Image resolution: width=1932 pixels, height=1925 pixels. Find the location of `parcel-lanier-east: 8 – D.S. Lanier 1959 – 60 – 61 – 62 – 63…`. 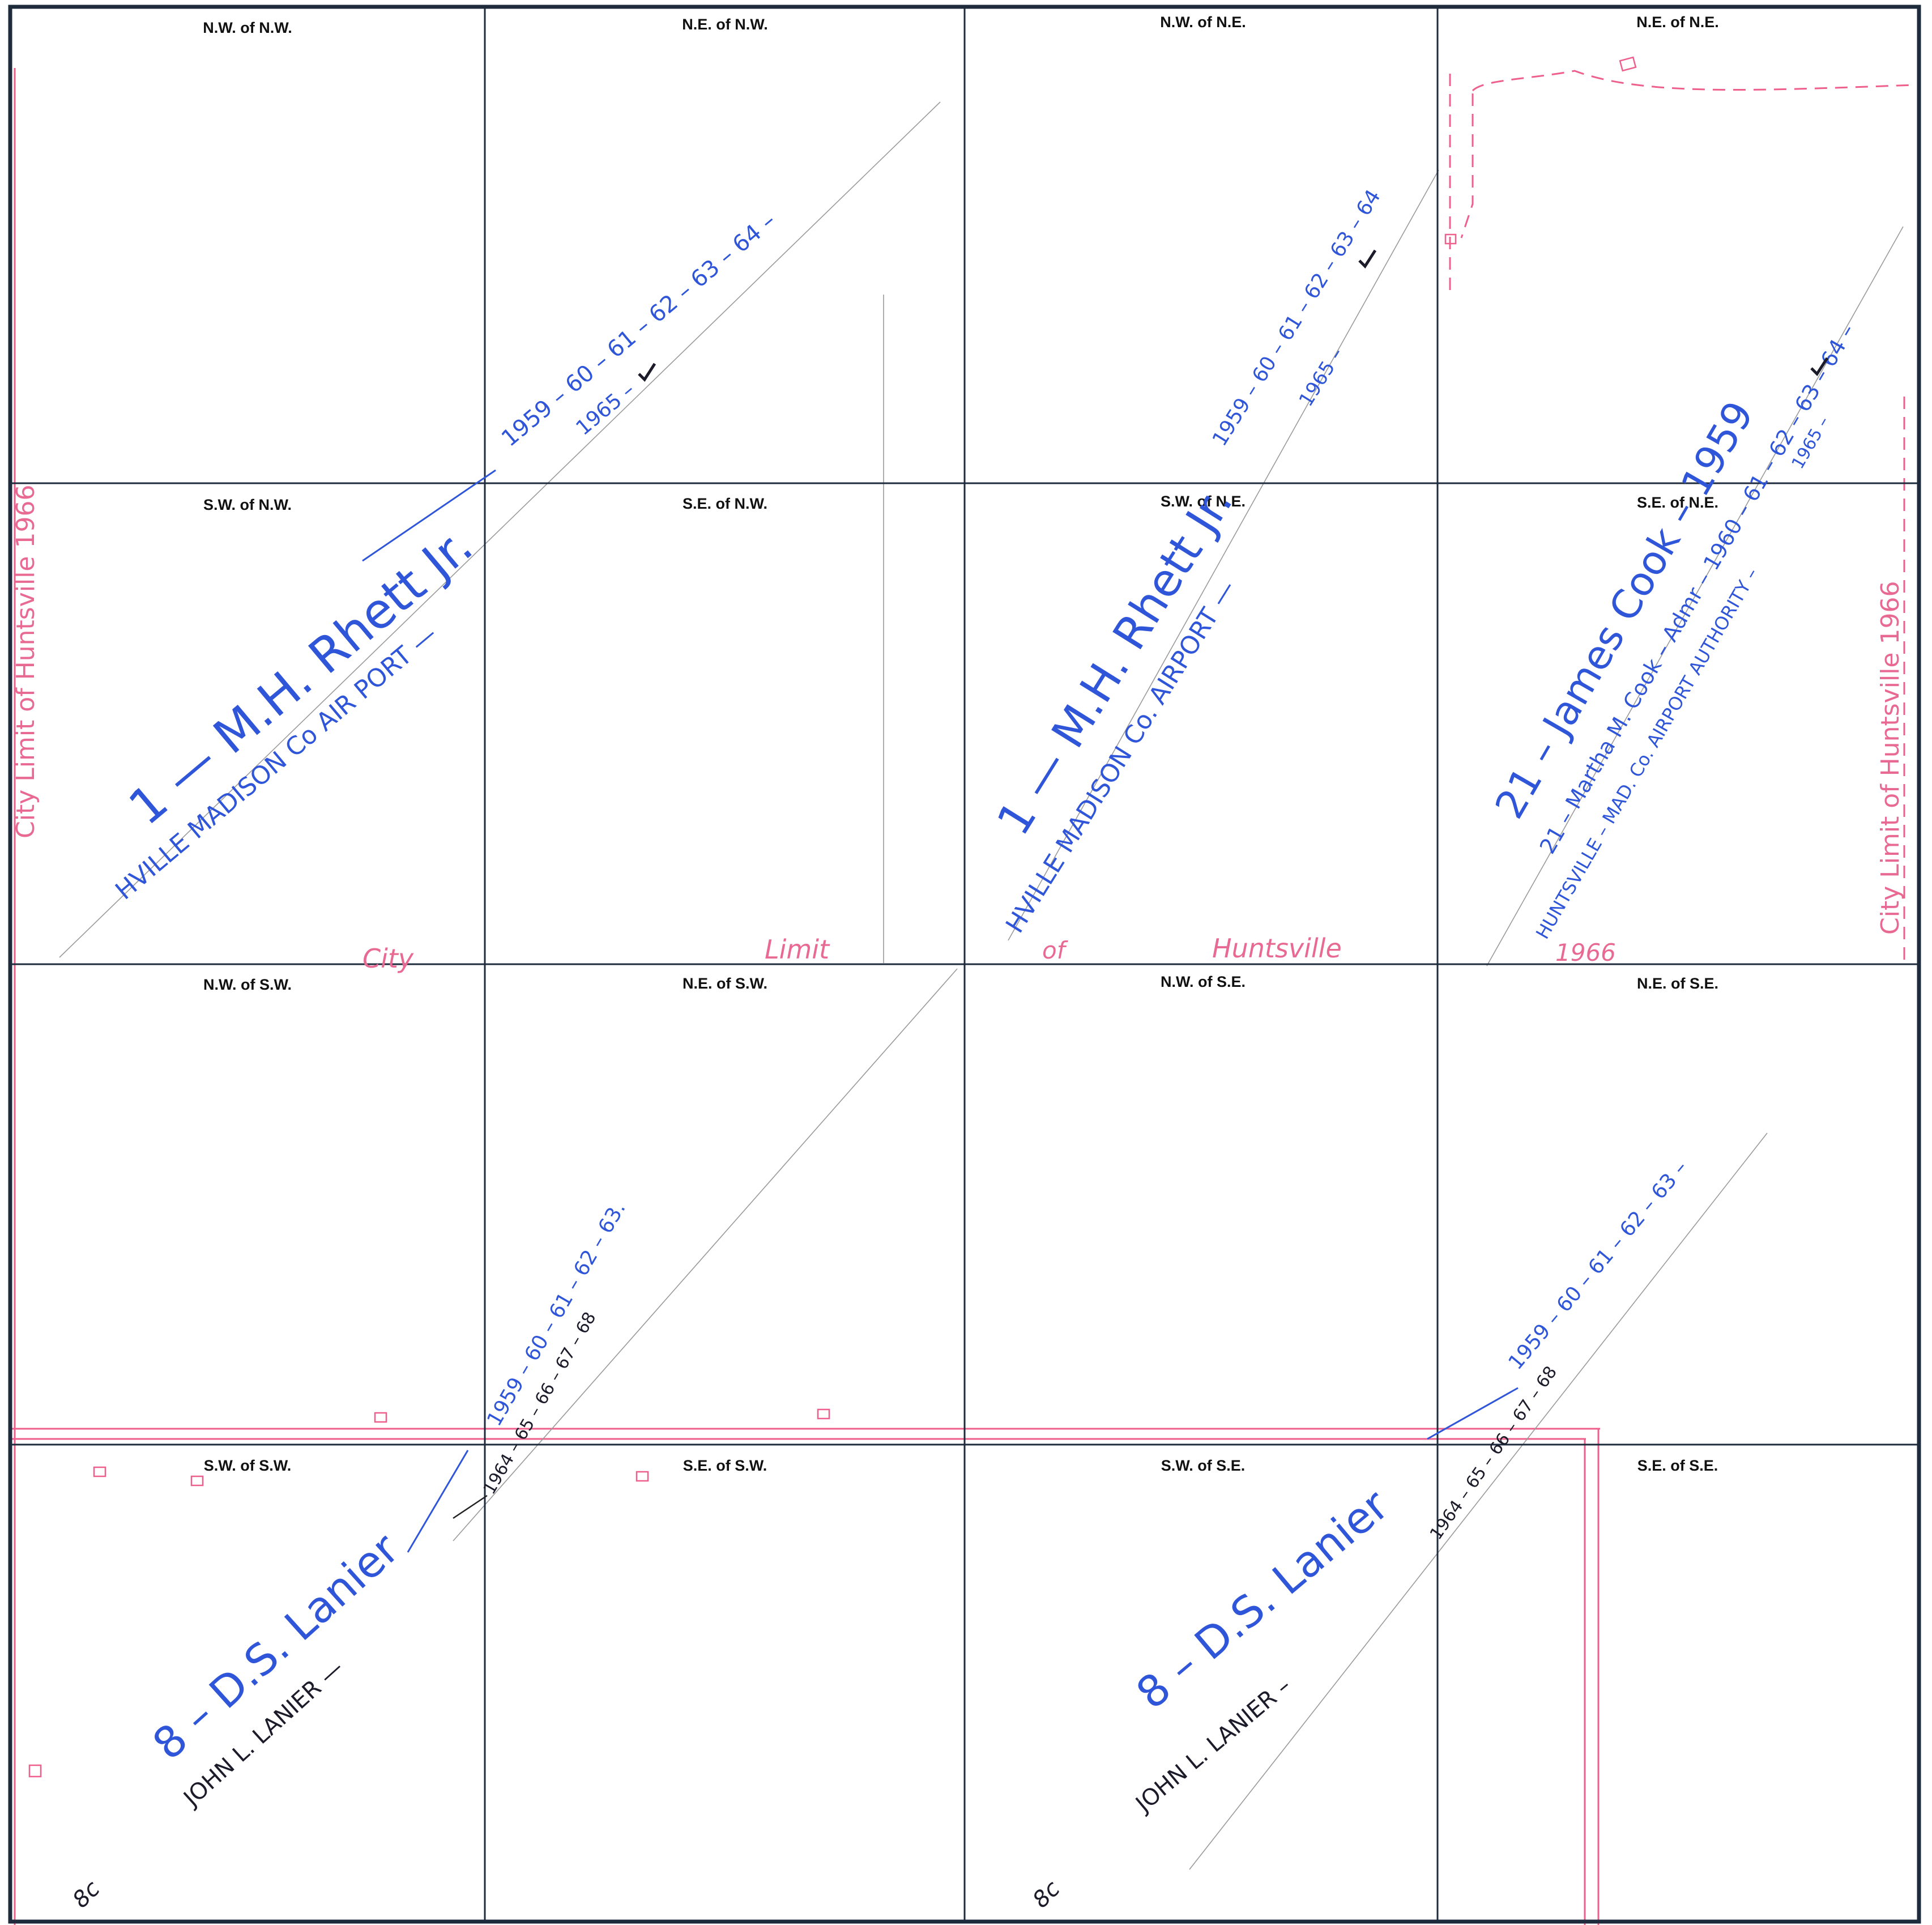

parcel-lanier-east: 8 – D.S. Lanier 1959 – 60 – 61 – 62 – 63… is located at coordinates (1360, 1535).